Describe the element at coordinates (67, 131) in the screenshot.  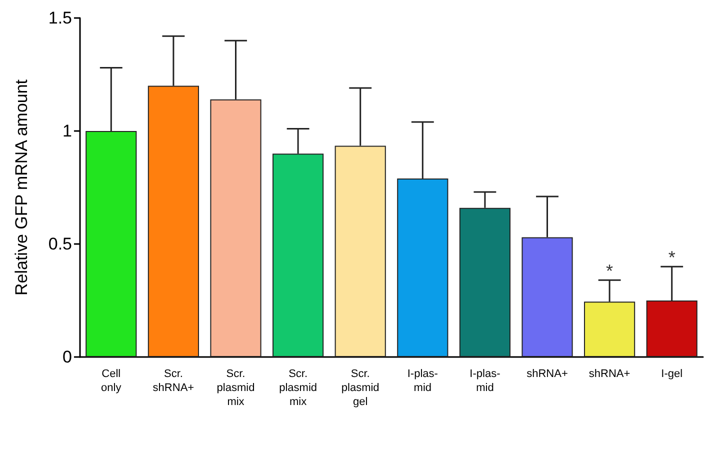
I see `y-tick-label: 1` at that location.